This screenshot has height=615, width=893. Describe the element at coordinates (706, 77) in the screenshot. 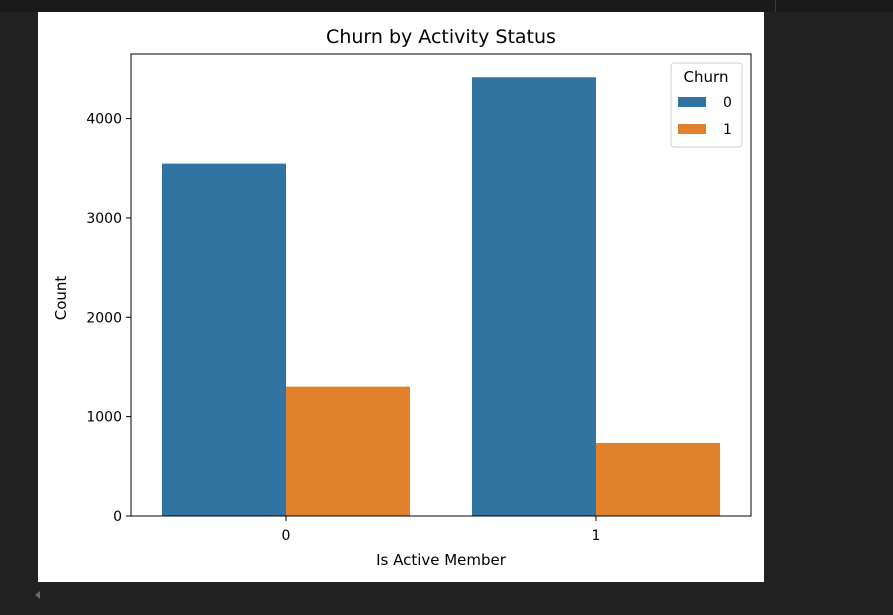

I see `legend-title: Churn` at that location.